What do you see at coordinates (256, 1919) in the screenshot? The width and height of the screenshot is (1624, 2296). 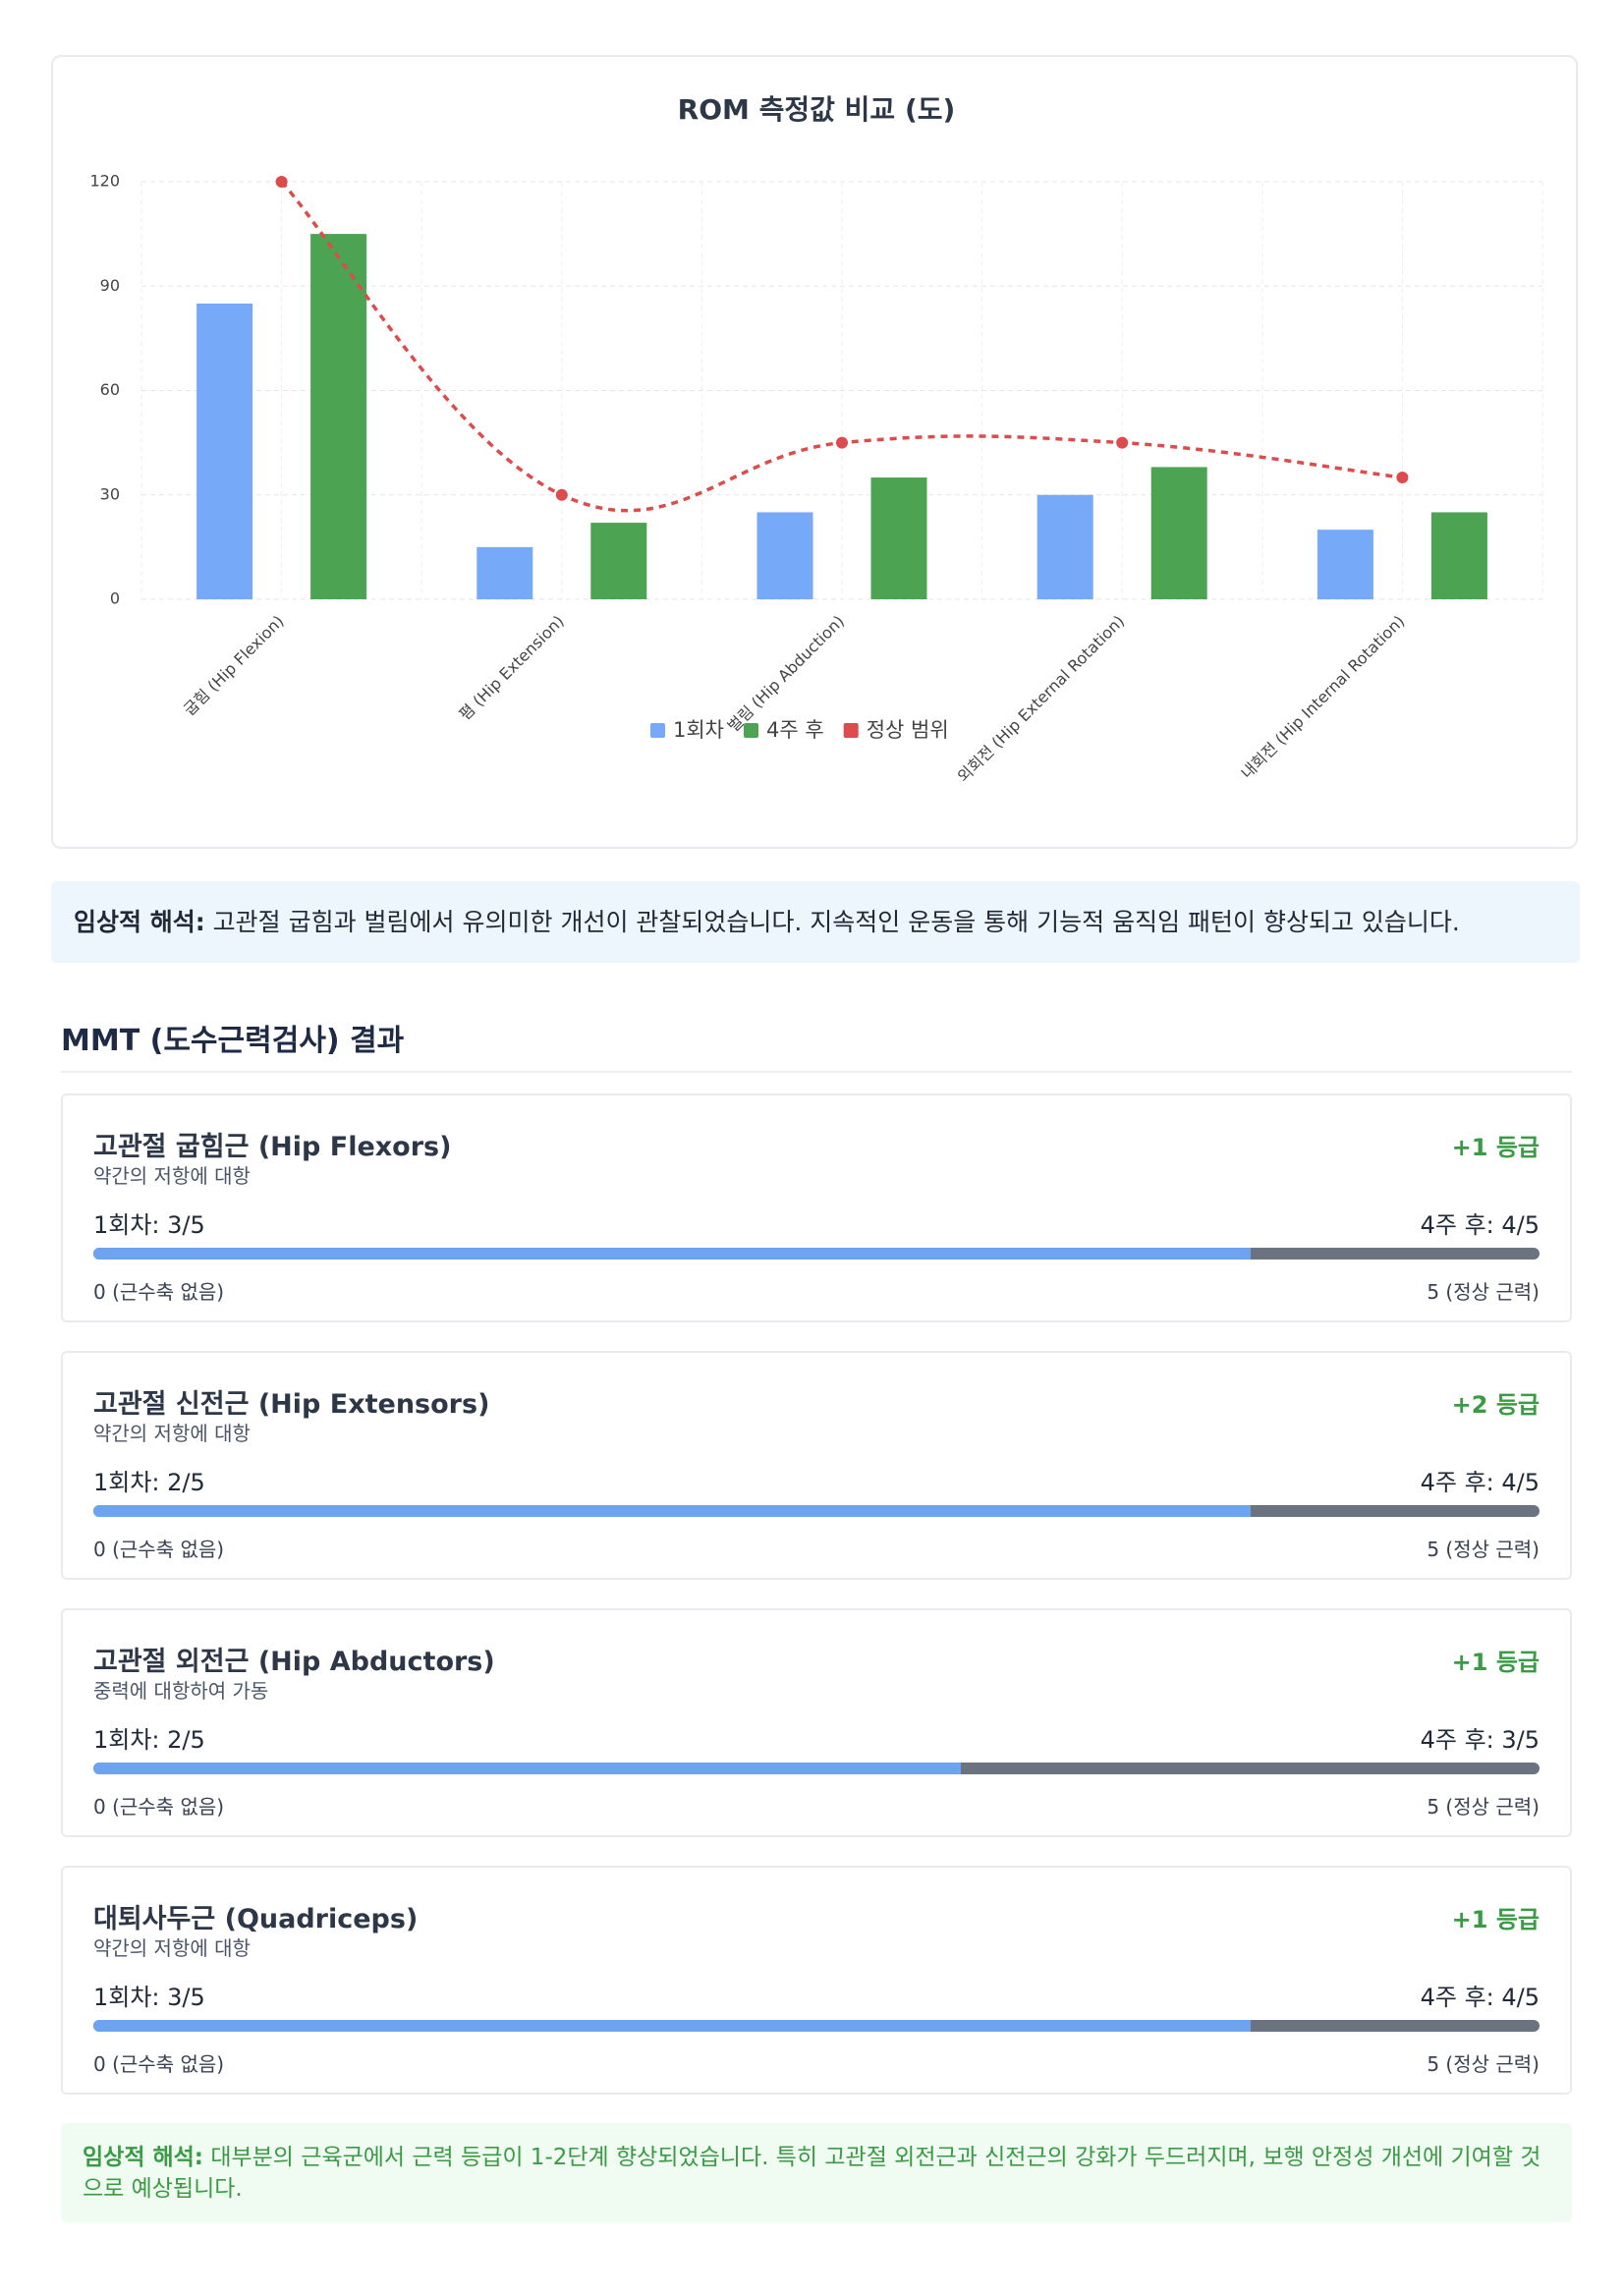 I see `muscle-name: 대퇴사두근 (Quadriceps)` at bounding box center [256, 1919].